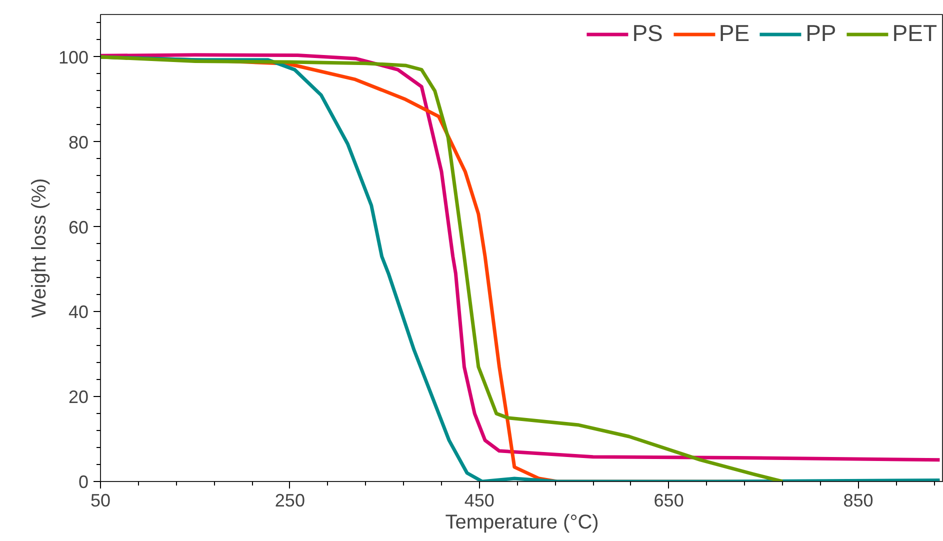  I want to click on legend-label: PS, so click(647, 33).